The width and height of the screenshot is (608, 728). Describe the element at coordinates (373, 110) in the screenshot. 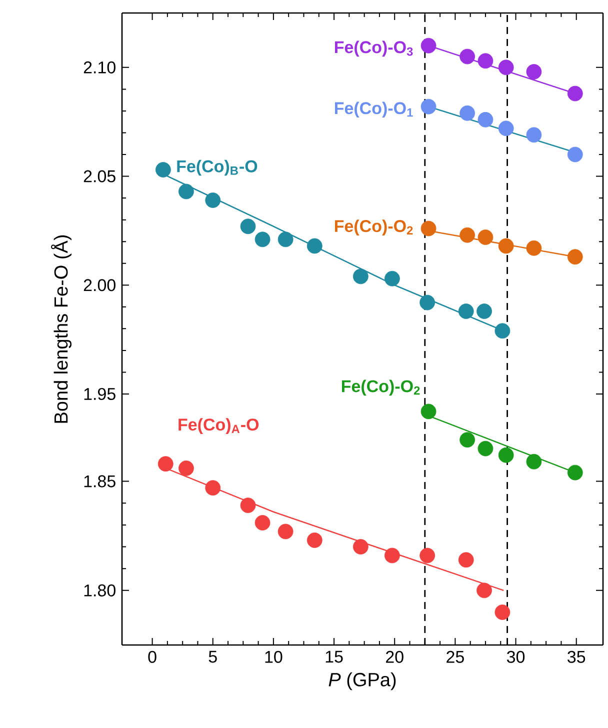

I see `series-label: Fe(Co)-O$_{1}$` at that location.